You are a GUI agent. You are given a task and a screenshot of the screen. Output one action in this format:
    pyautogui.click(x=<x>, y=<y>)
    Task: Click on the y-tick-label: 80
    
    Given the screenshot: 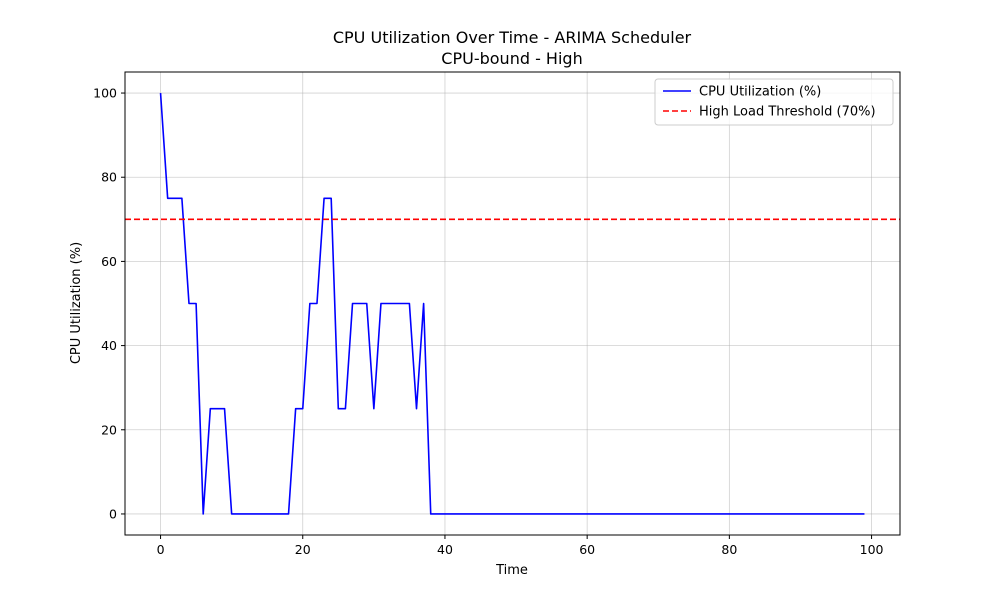 What is the action you would take?
    pyautogui.click(x=109, y=177)
    